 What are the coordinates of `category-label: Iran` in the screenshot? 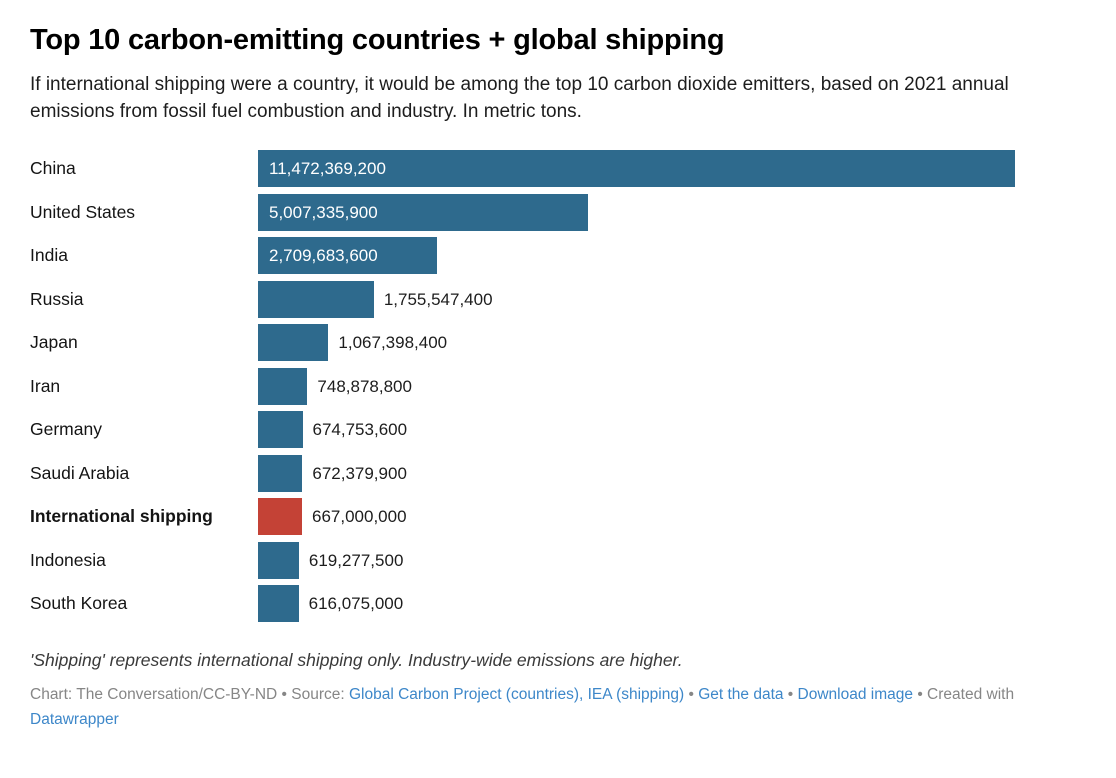 It's located at (45, 385).